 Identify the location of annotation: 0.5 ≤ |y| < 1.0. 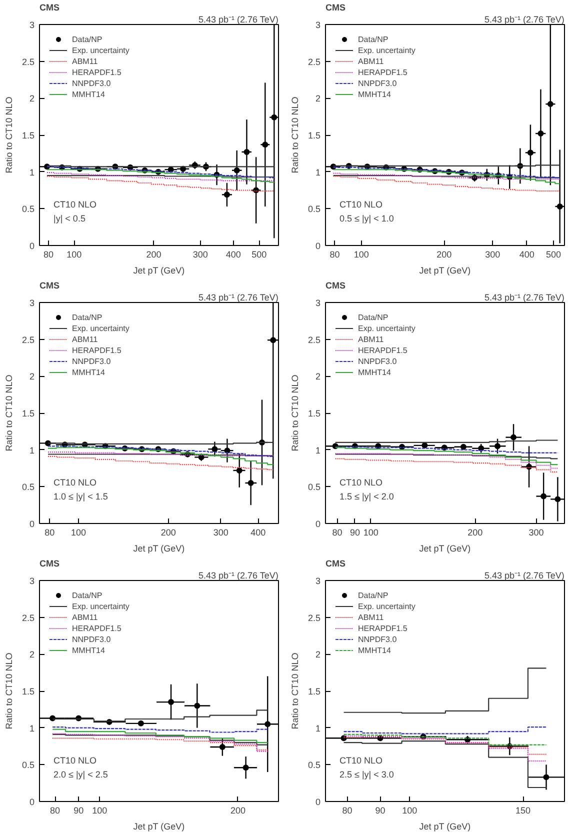
(367, 219).